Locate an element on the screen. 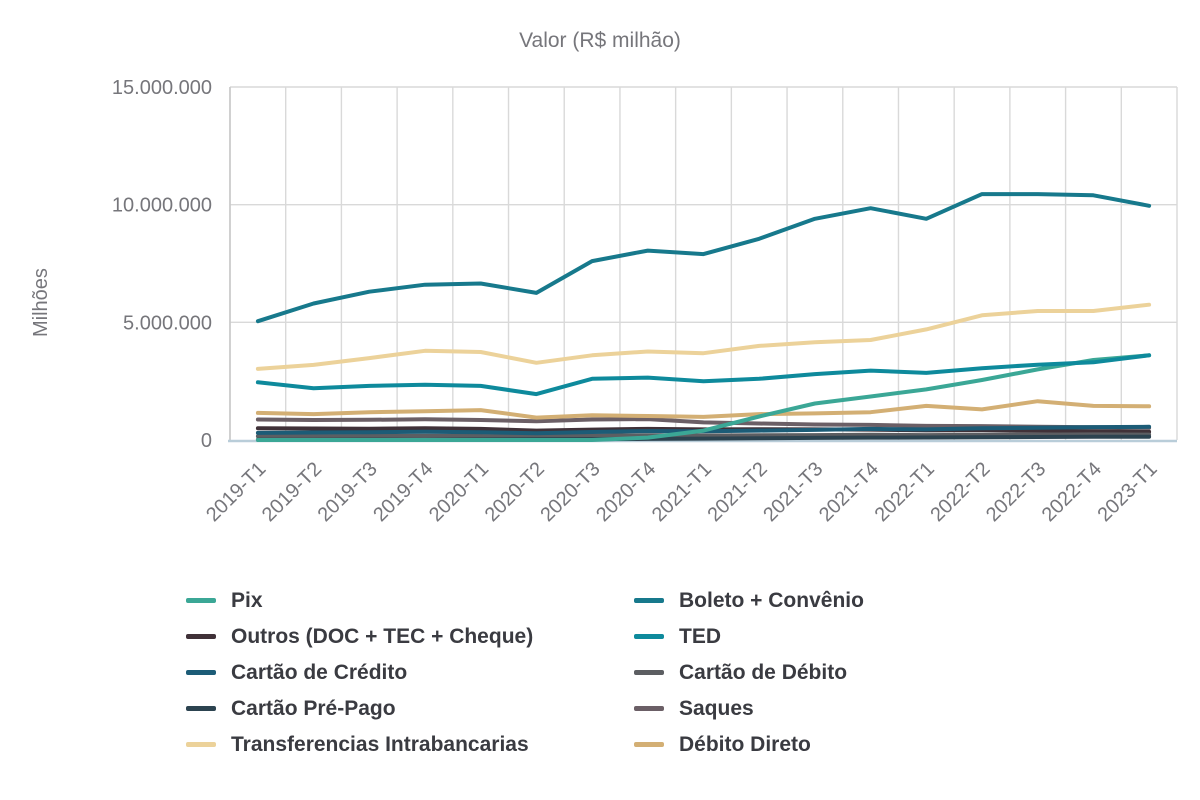 Image resolution: width=1200 pixels, height=800 pixels. legend-label: Transferencias Intrabancarias is located at coordinates (380, 744).